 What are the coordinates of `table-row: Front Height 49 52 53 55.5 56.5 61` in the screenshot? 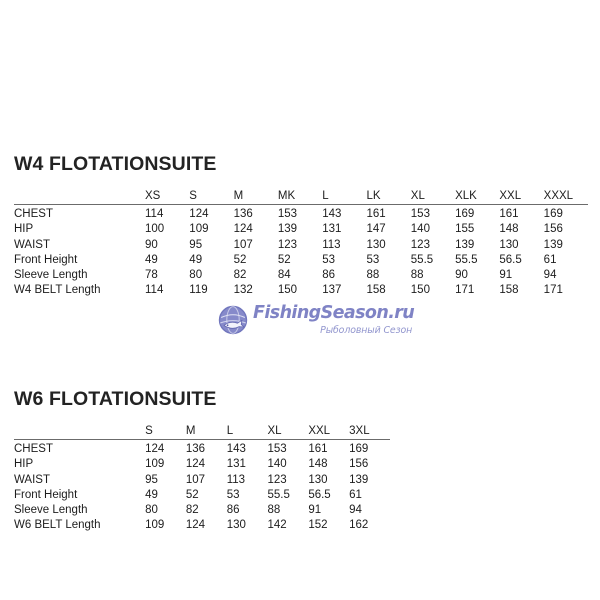 It's located at (202, 495).